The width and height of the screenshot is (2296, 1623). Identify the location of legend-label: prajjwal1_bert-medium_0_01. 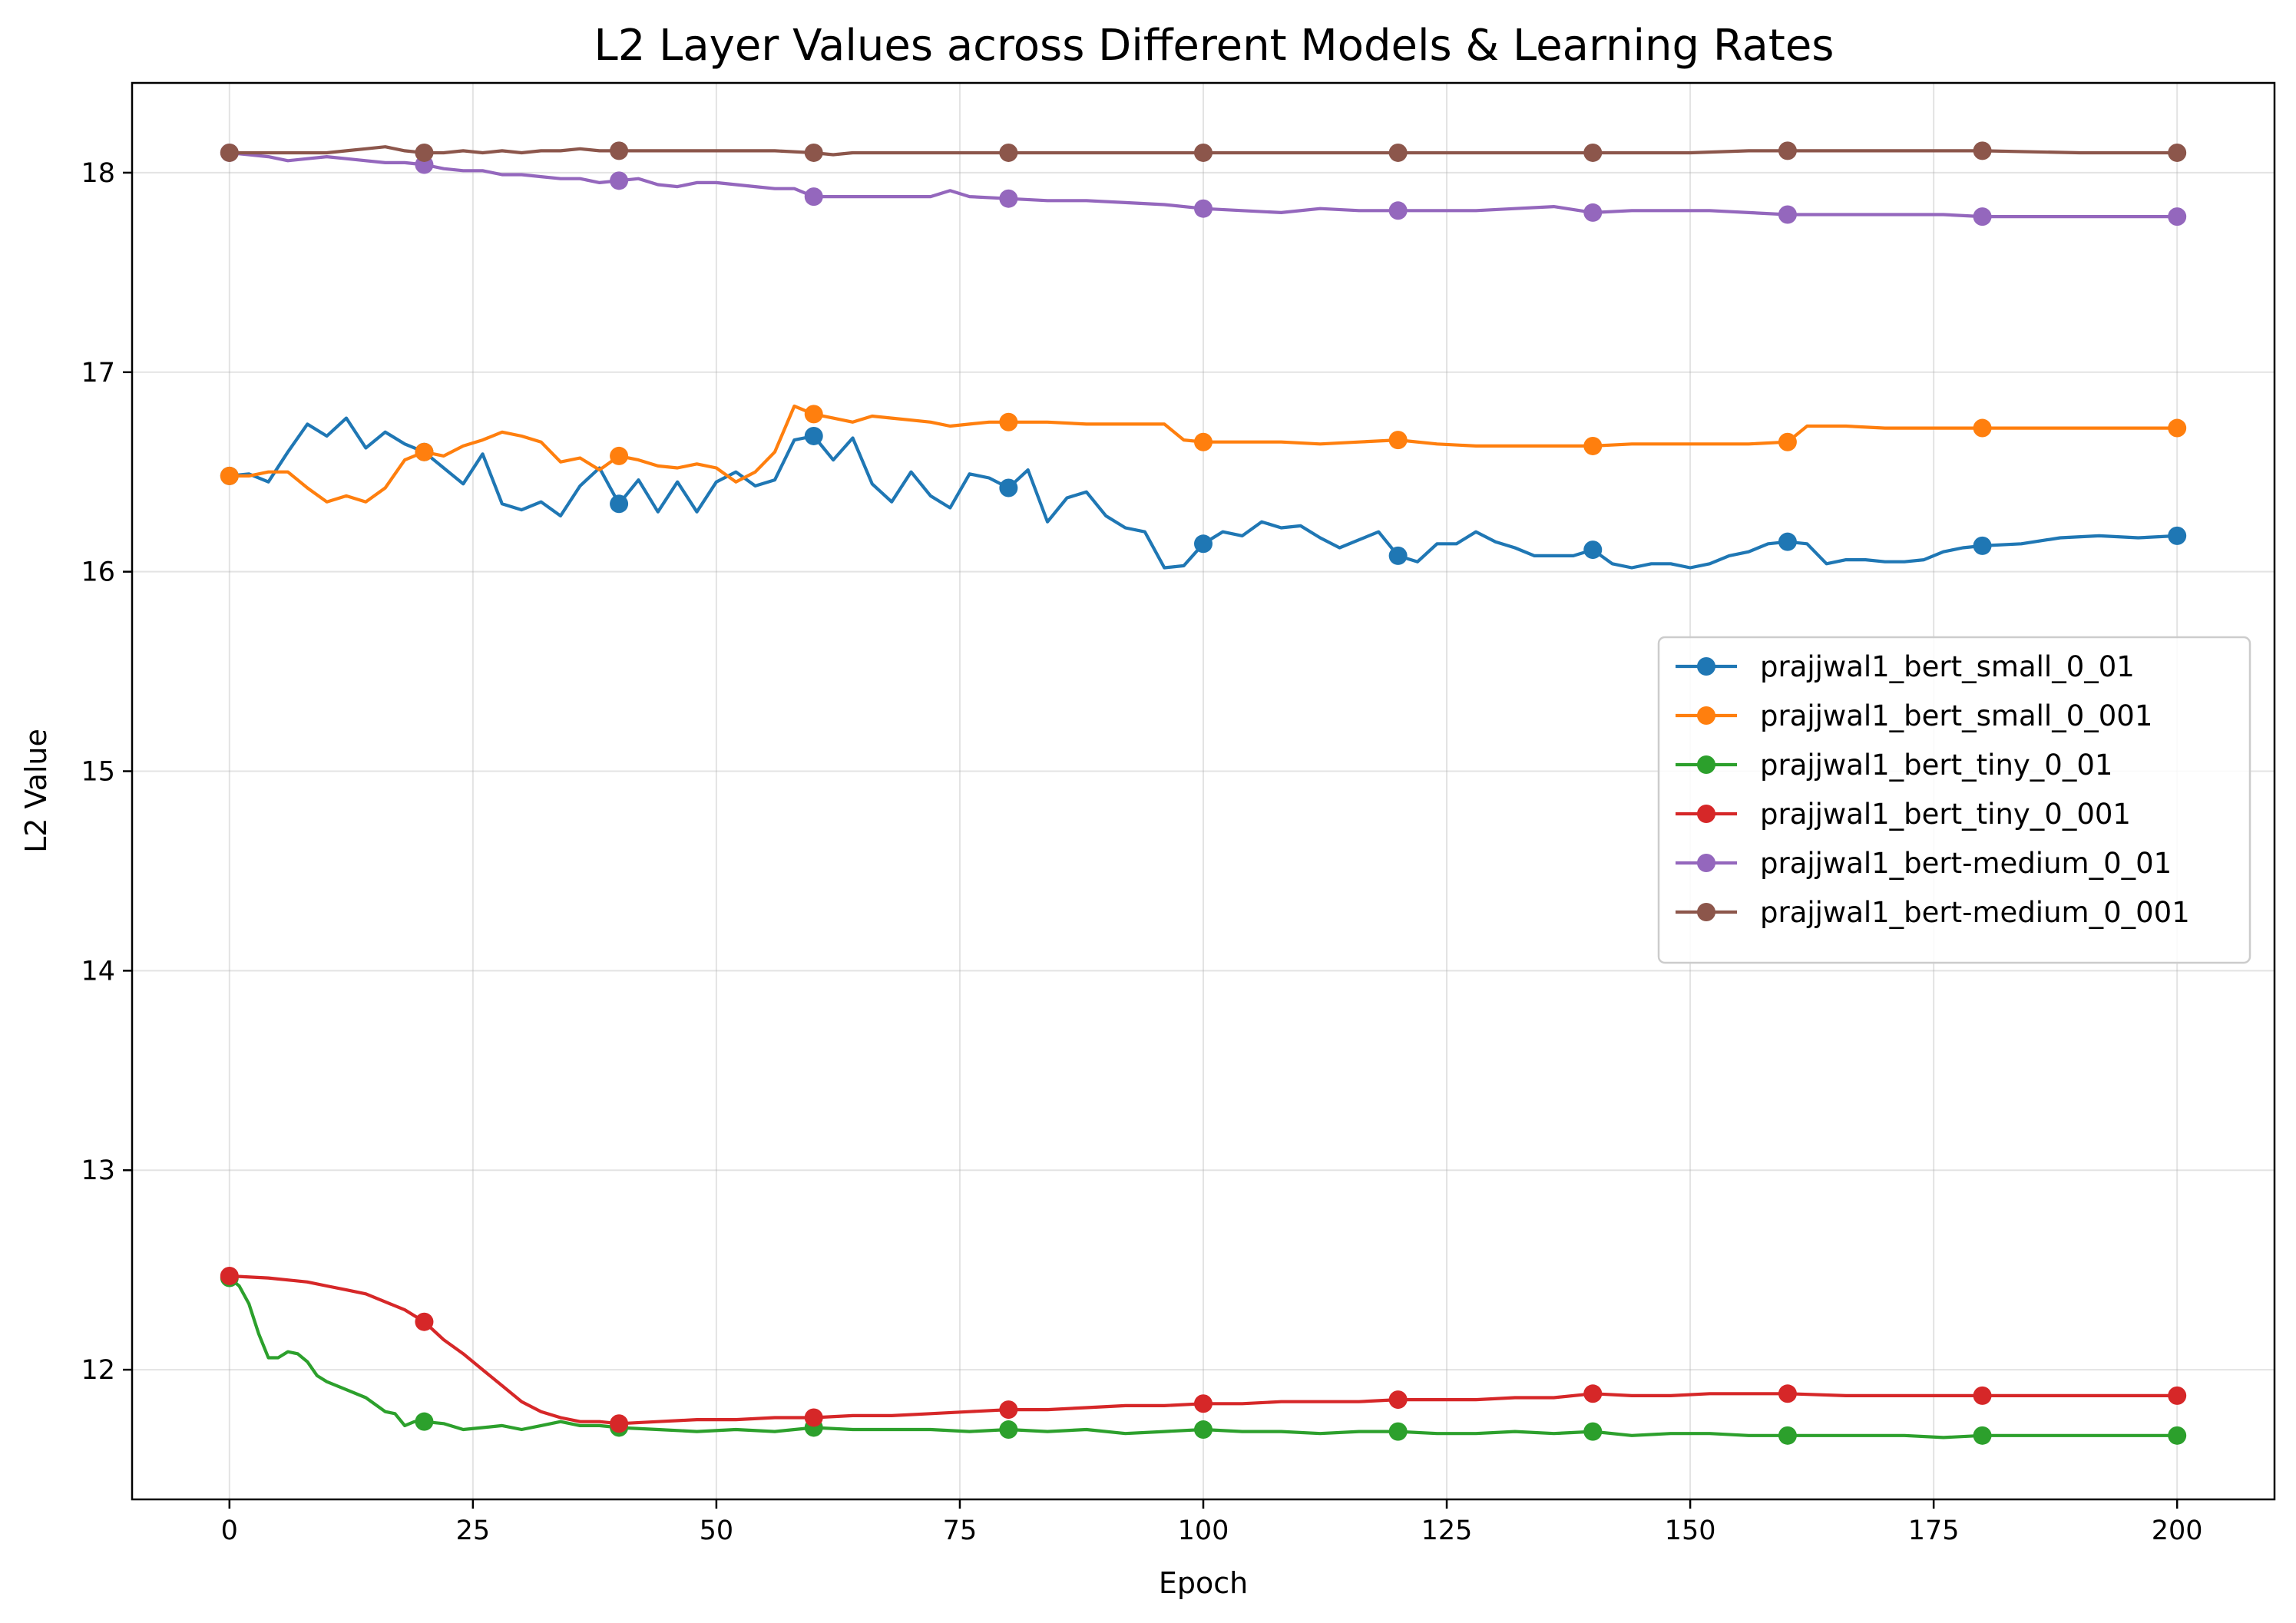
(1966, 864).